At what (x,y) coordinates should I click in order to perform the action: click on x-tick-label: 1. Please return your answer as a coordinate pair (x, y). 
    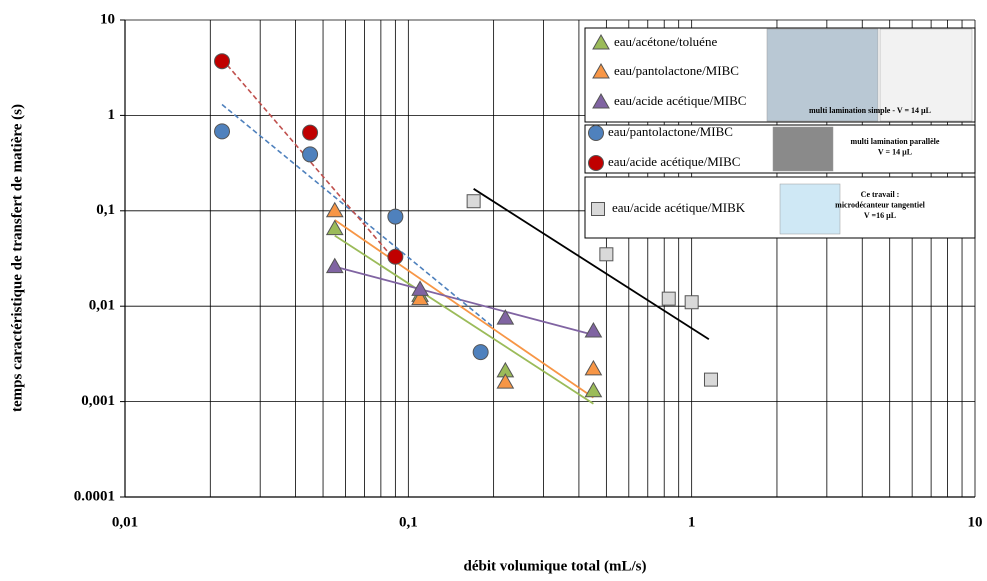
    Looking at the image, I should click on (692, 522).